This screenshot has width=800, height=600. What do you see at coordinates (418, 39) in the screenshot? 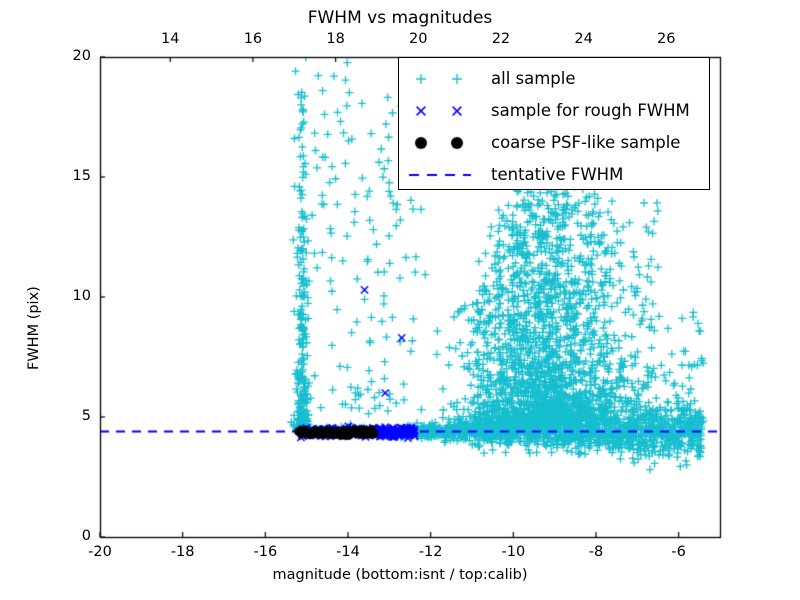
I see `x-tick-top-3: 20` at bounding box center [418, 39].